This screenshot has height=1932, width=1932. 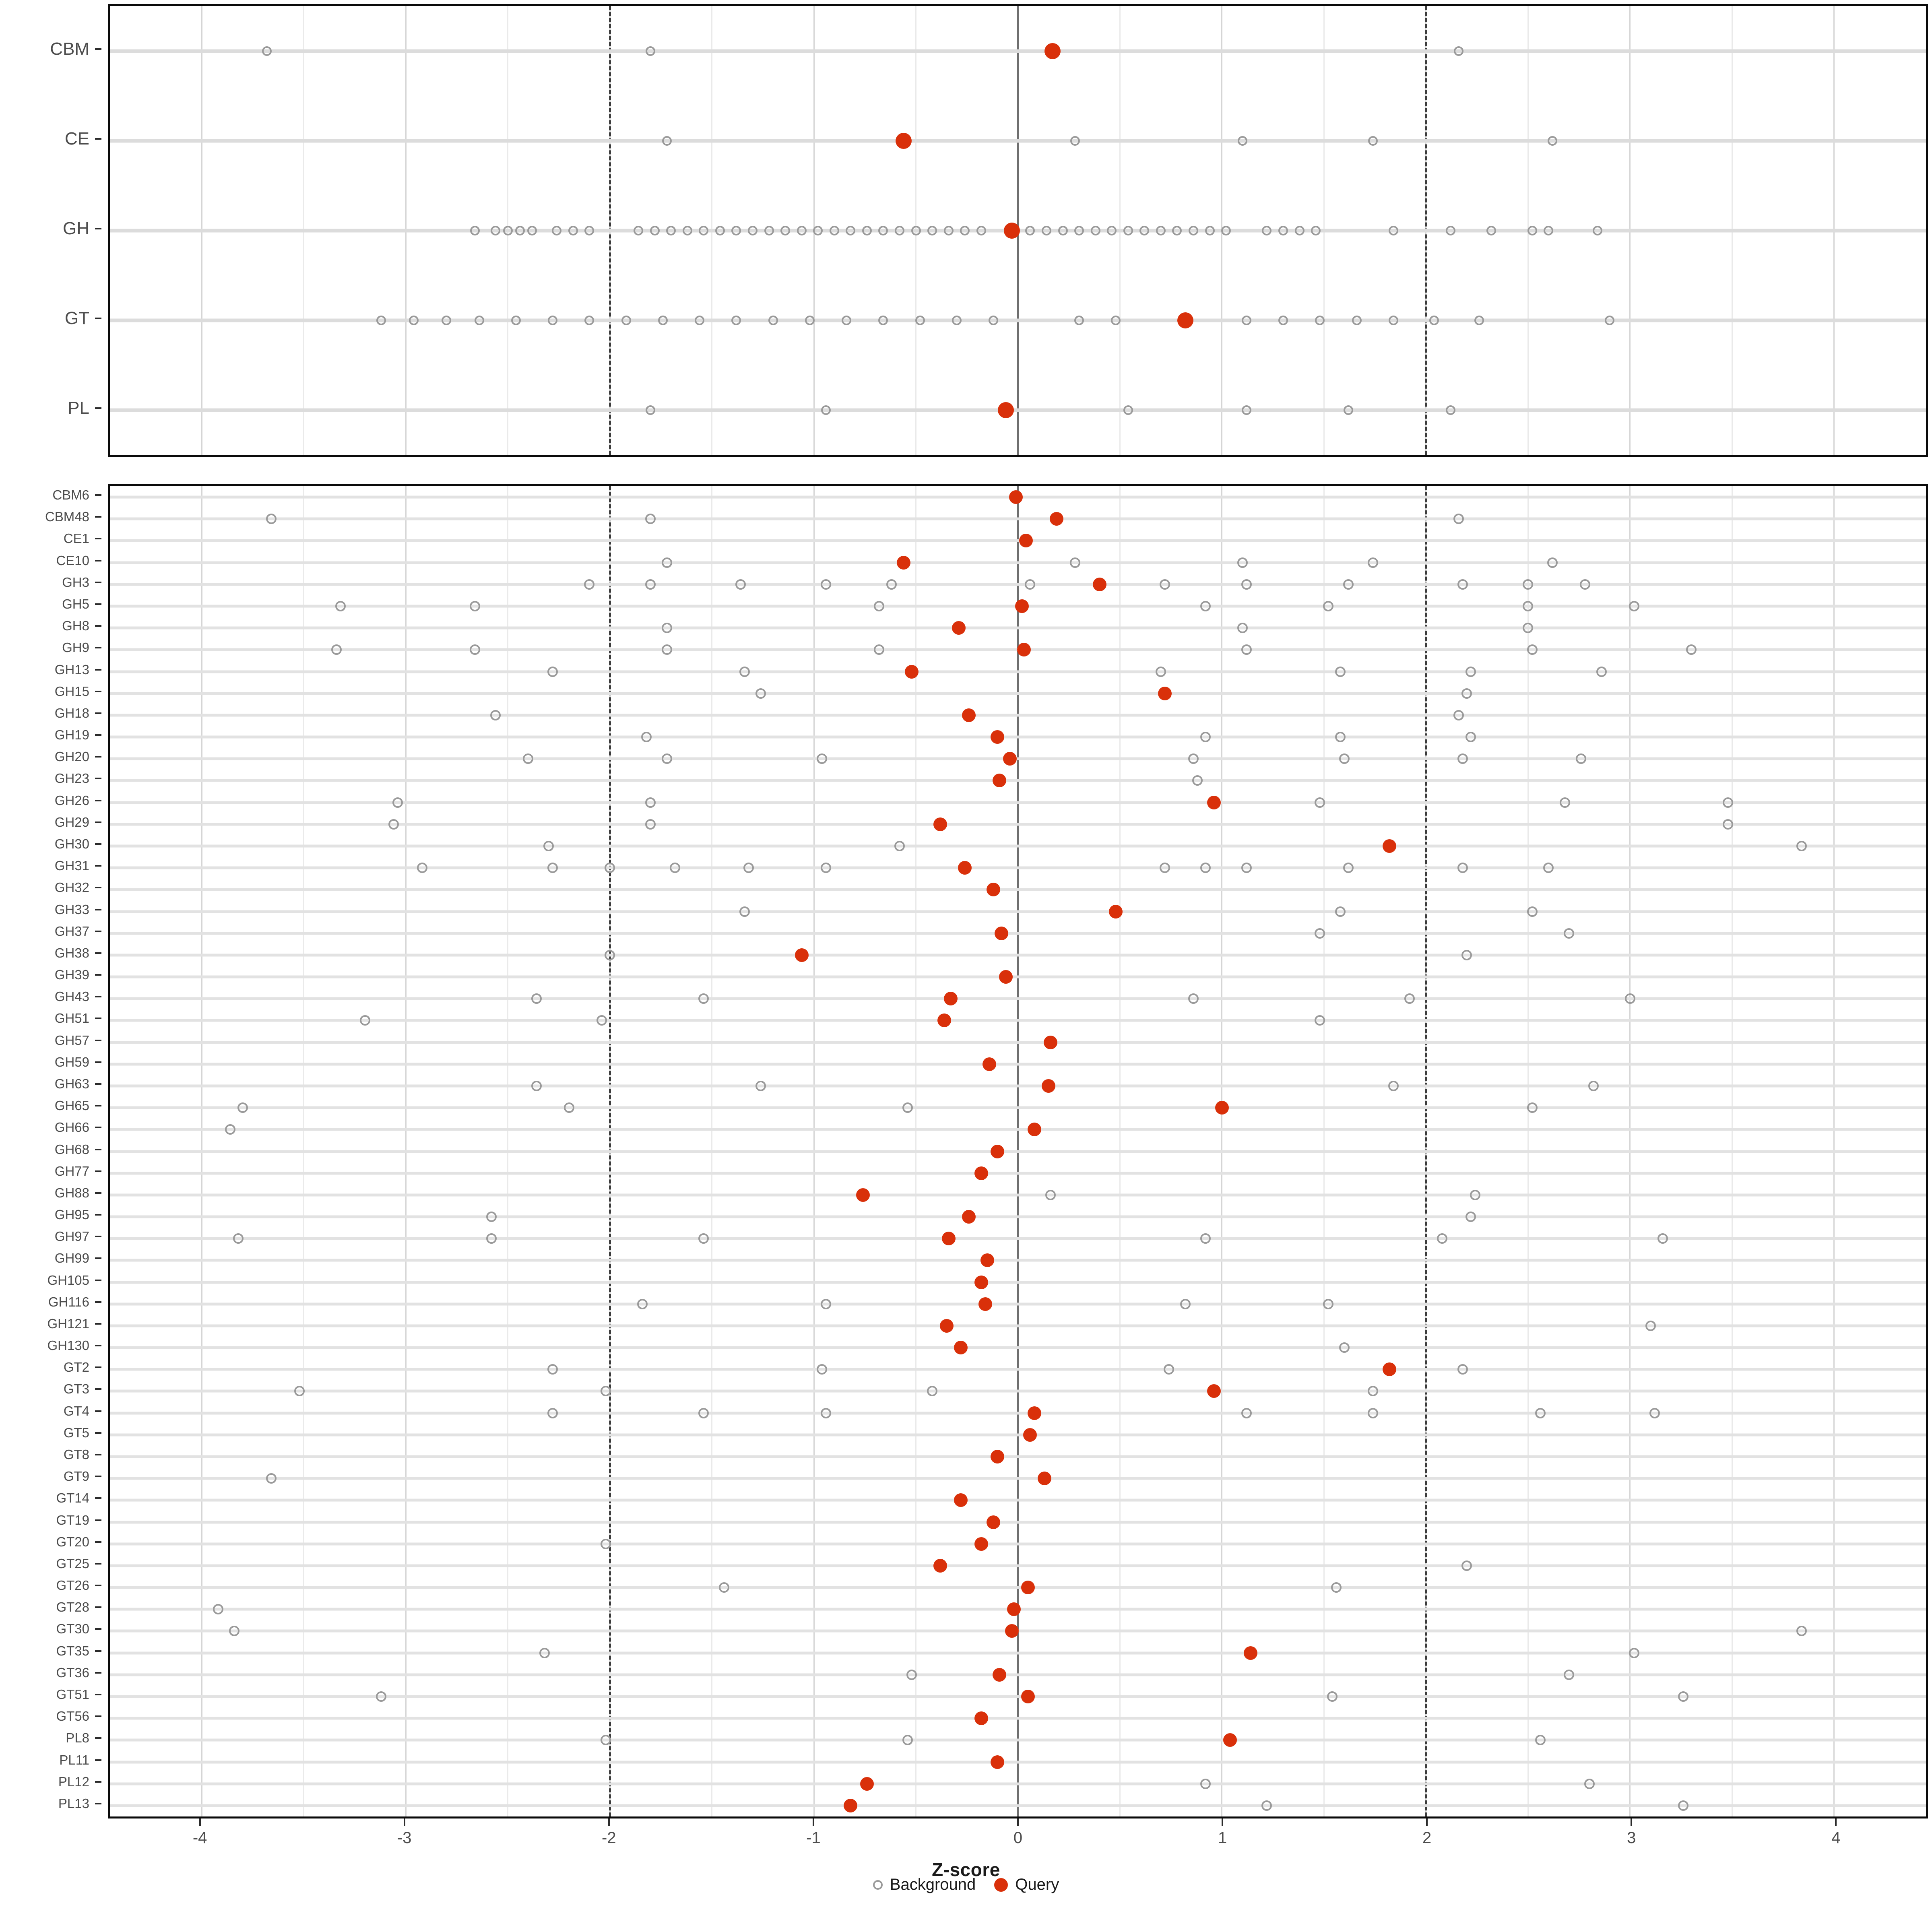 I want to click on y-tick-label-gh43: GH43, so click(x=71, y=996).